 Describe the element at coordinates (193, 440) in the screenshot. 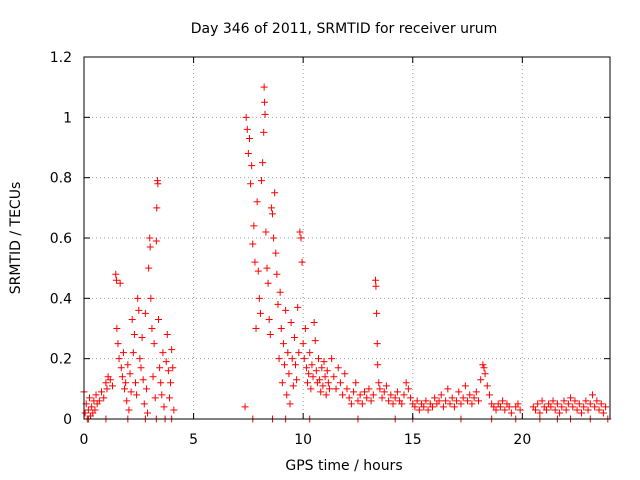

I see `x-tick-label: 5` at that location.